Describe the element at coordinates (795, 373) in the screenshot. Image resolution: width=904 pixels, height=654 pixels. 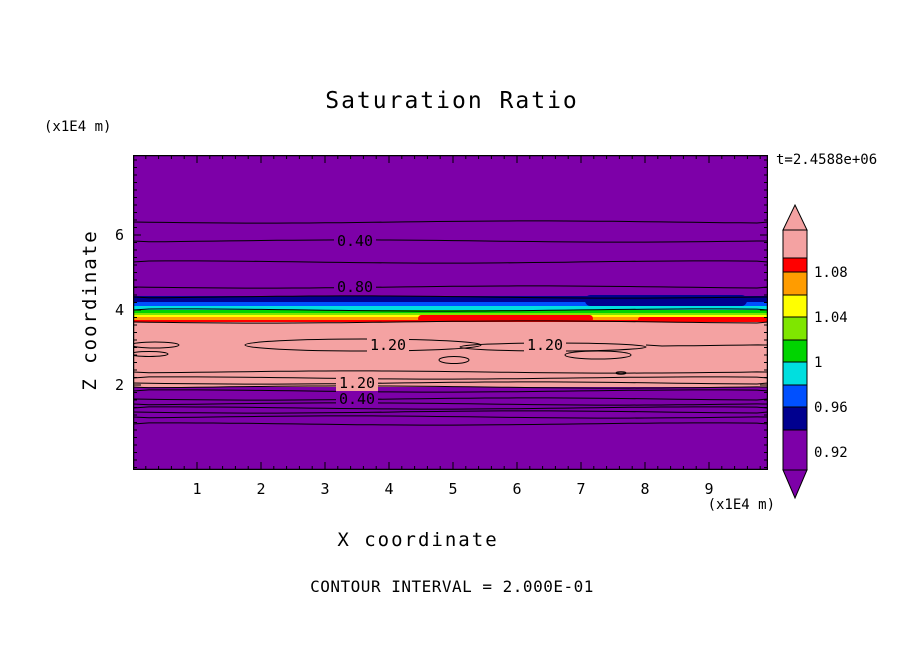
I see `colorbar-segment-cyan` at that location.